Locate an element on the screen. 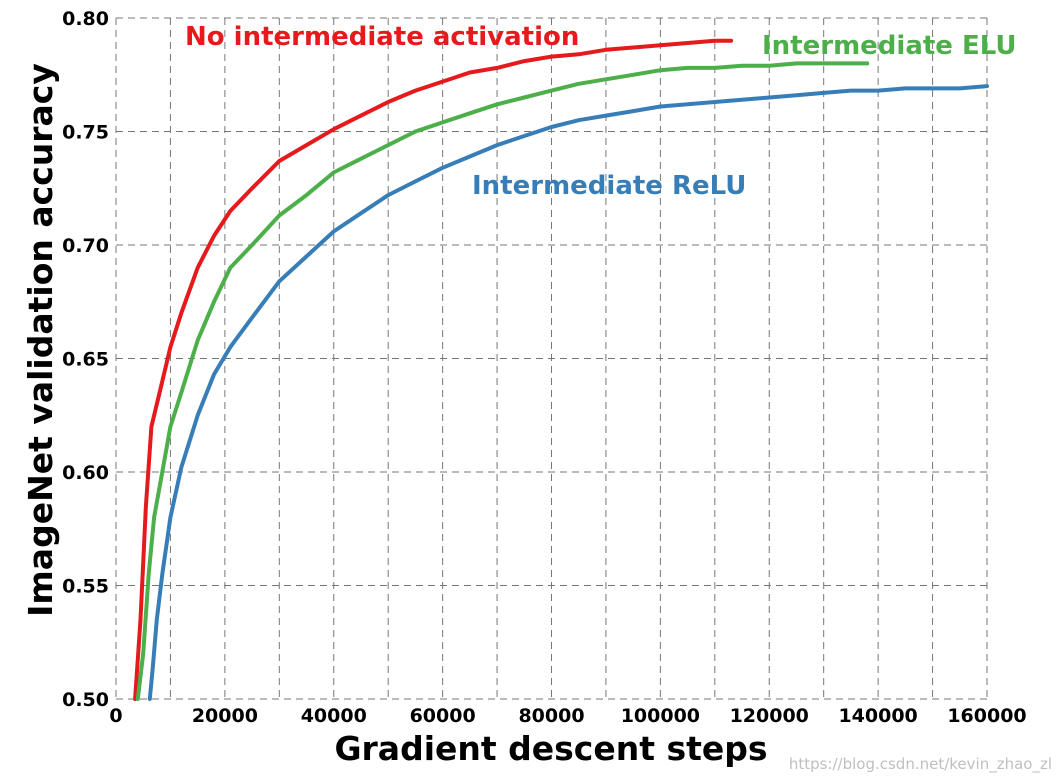 This screenshot has width=1056, height=780. y-tick-label: 0.75 is located at coordinates (85, 133).